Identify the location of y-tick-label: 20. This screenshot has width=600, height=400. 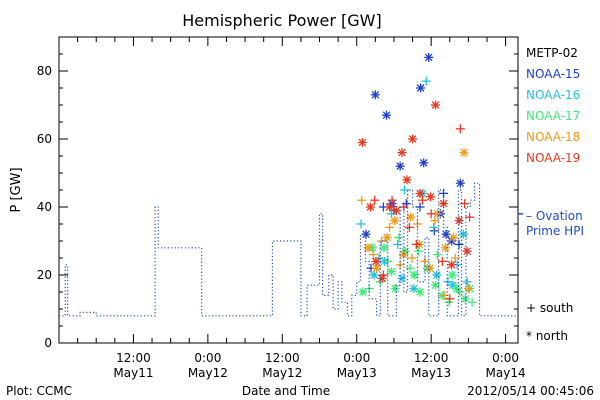
(44, 275).